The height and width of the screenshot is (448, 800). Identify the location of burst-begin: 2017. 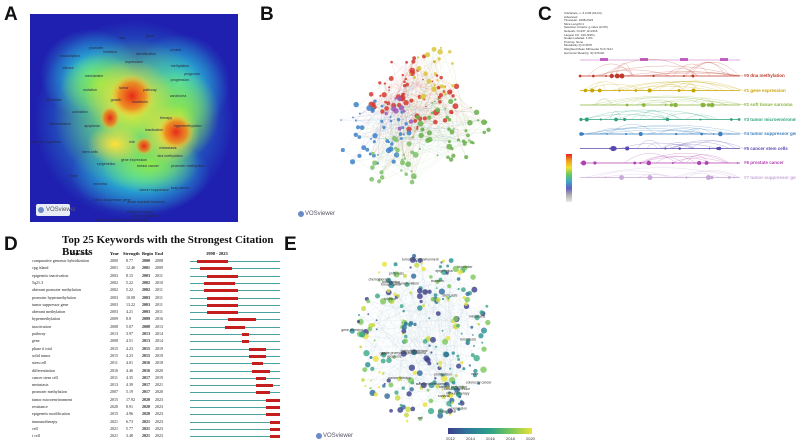
(146, 385).